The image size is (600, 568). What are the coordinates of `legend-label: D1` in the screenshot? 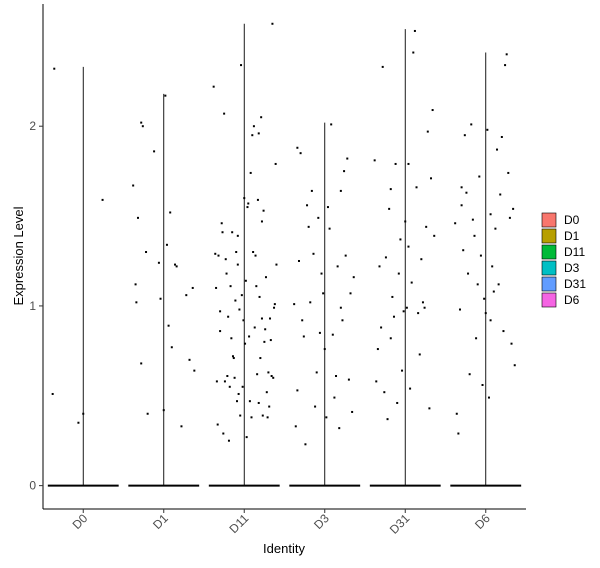 It's located at (572, 236).